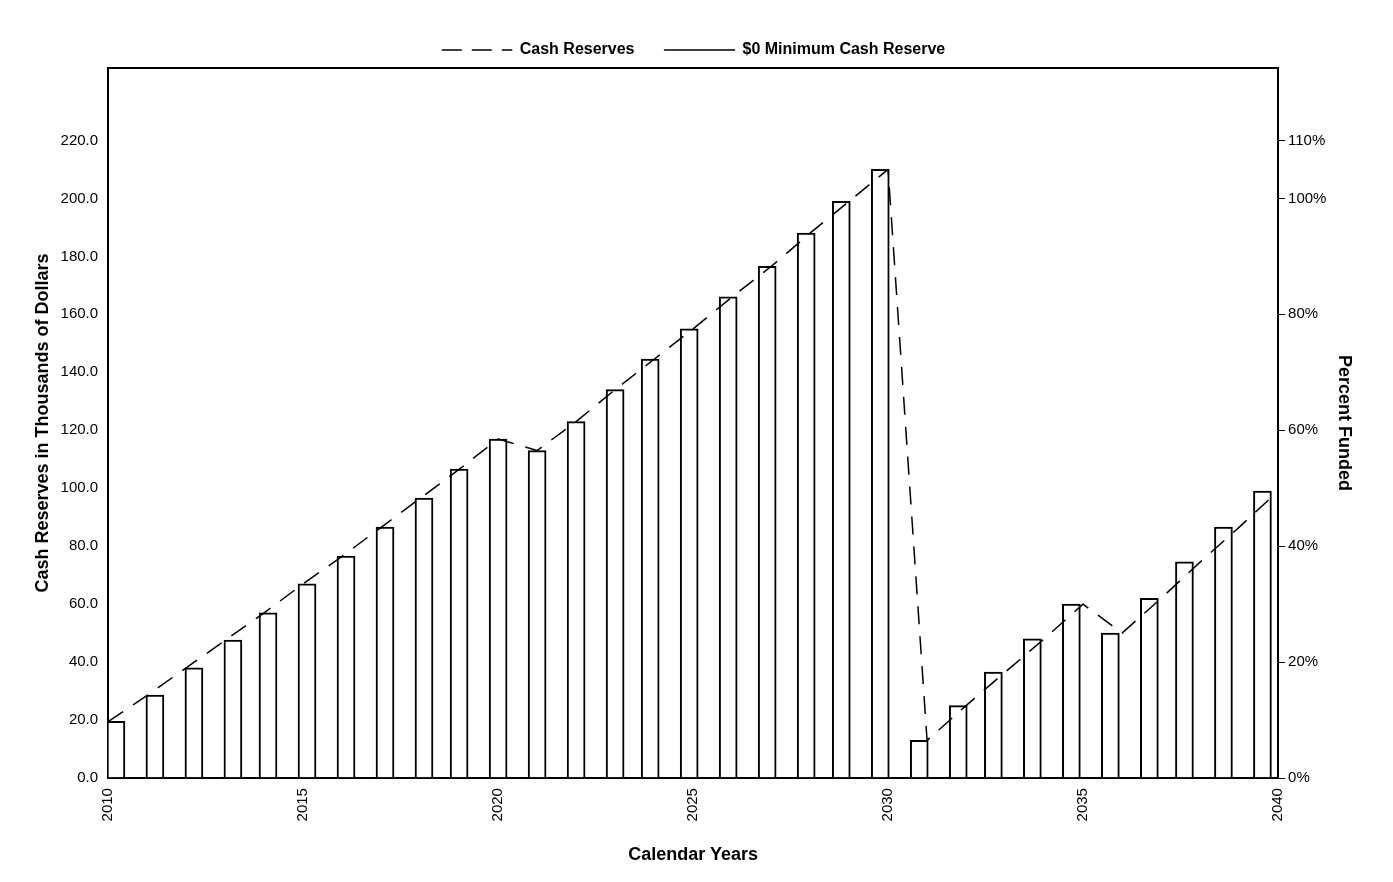 The height and width of the screenshot is (882, 1393). Describe the element at coordinates (107, 805) in the screenshot. I see `x-tick-label: 2010` at that location.